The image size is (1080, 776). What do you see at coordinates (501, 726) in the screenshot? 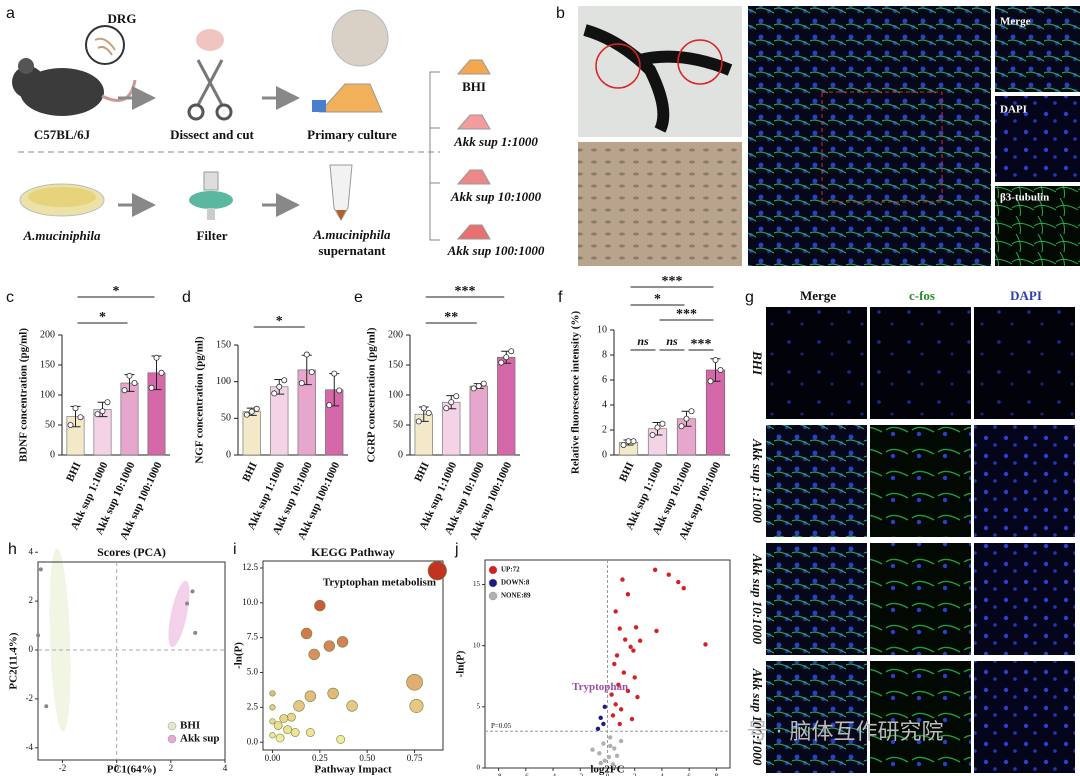
I see `threshold-label: P=0.05` at bounding box center [501, 726].